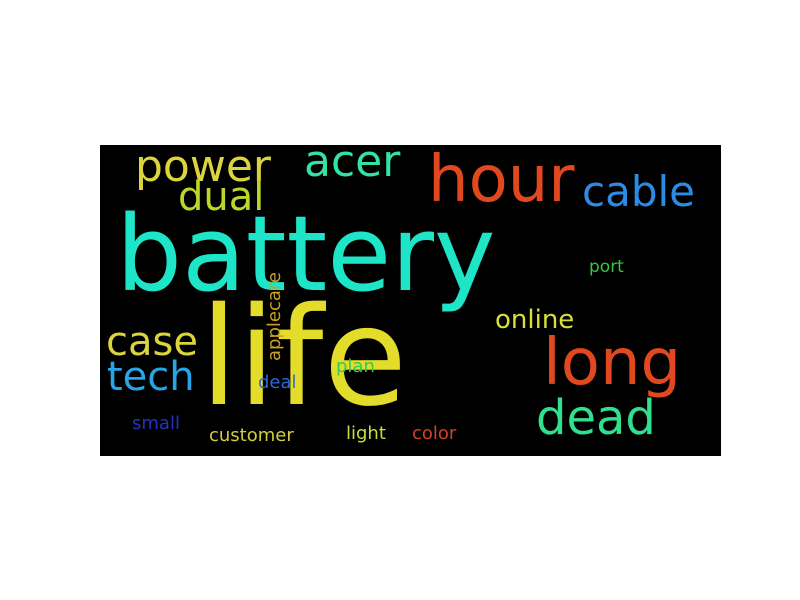 The width and height of the screenshot is (800, 600). What do you see at coordinates (152, 342) in the screenshot?
I see `word-case: case` at bounding box center [152, 342].